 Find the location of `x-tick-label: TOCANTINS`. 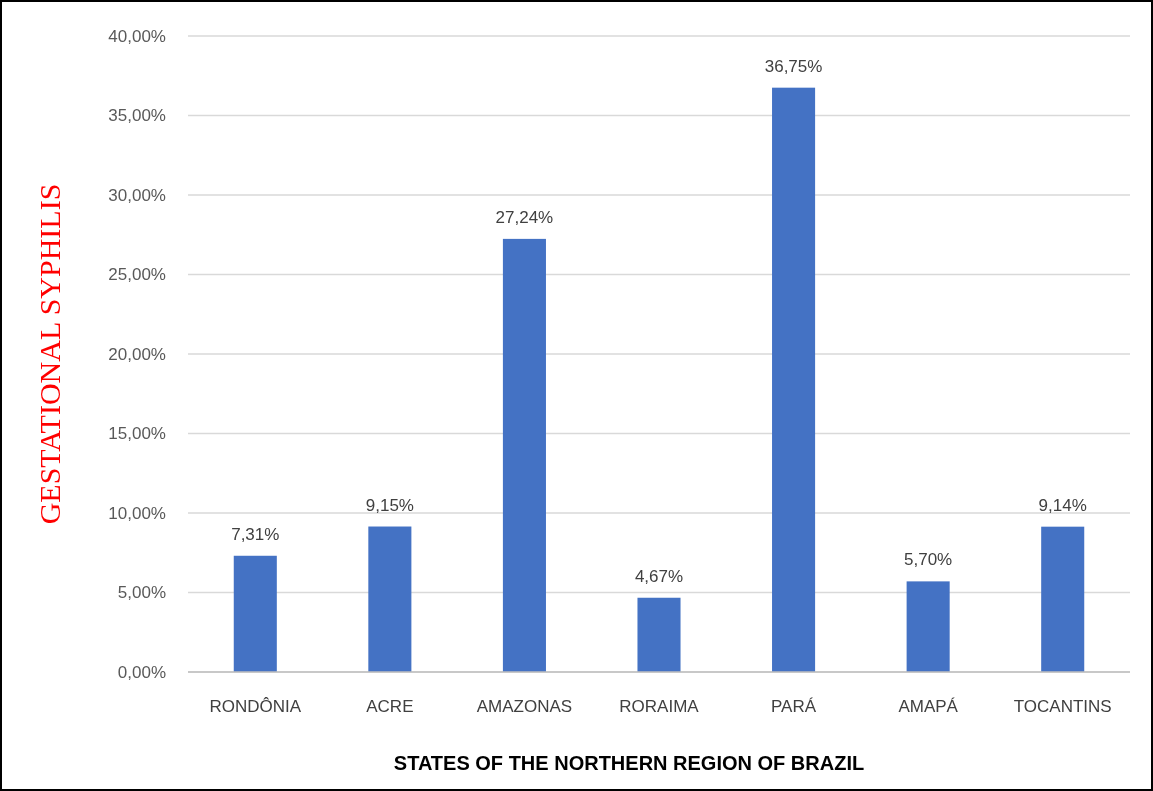

x-tick-label: TOCANTINS is located at coordinates (1062, 706).